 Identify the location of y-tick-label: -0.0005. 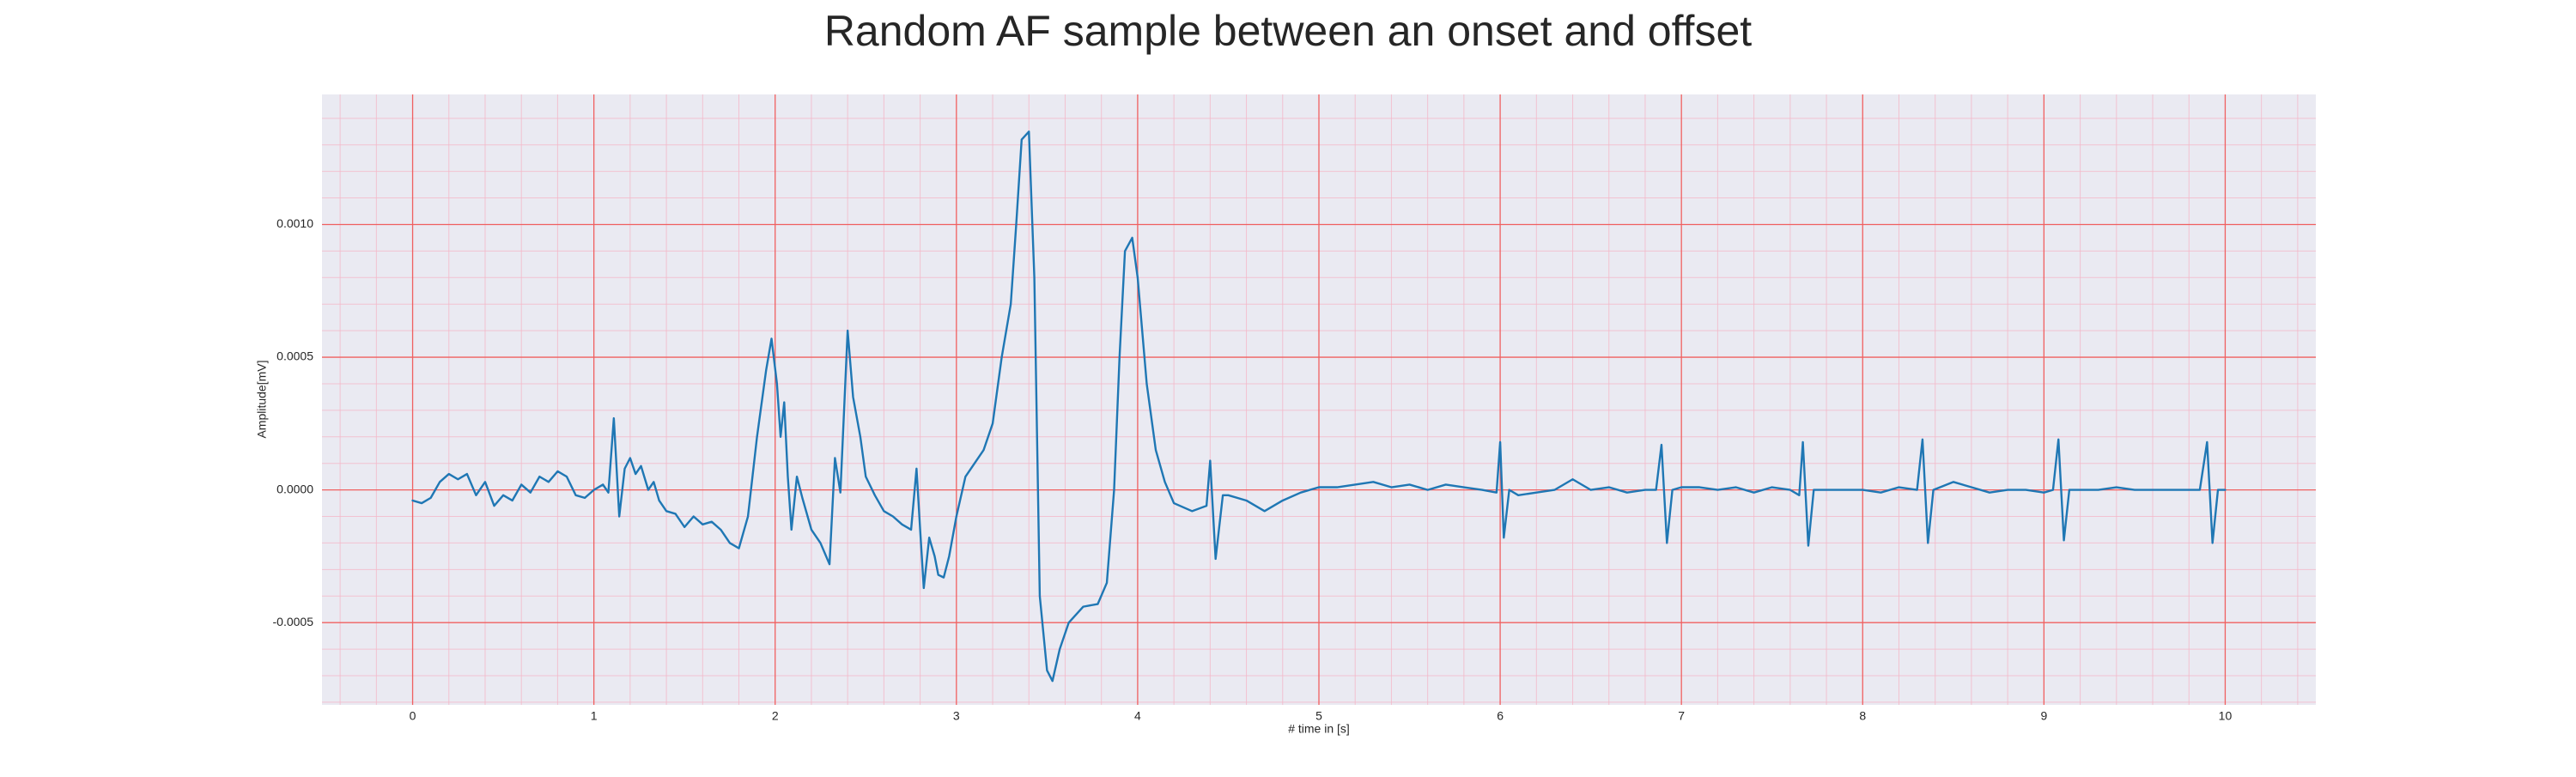
(293, 621).